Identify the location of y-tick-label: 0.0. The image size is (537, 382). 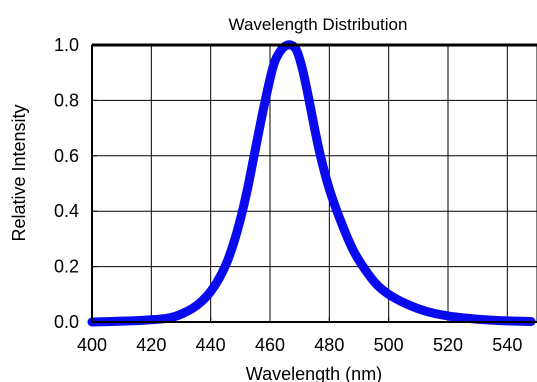
(66, 322).